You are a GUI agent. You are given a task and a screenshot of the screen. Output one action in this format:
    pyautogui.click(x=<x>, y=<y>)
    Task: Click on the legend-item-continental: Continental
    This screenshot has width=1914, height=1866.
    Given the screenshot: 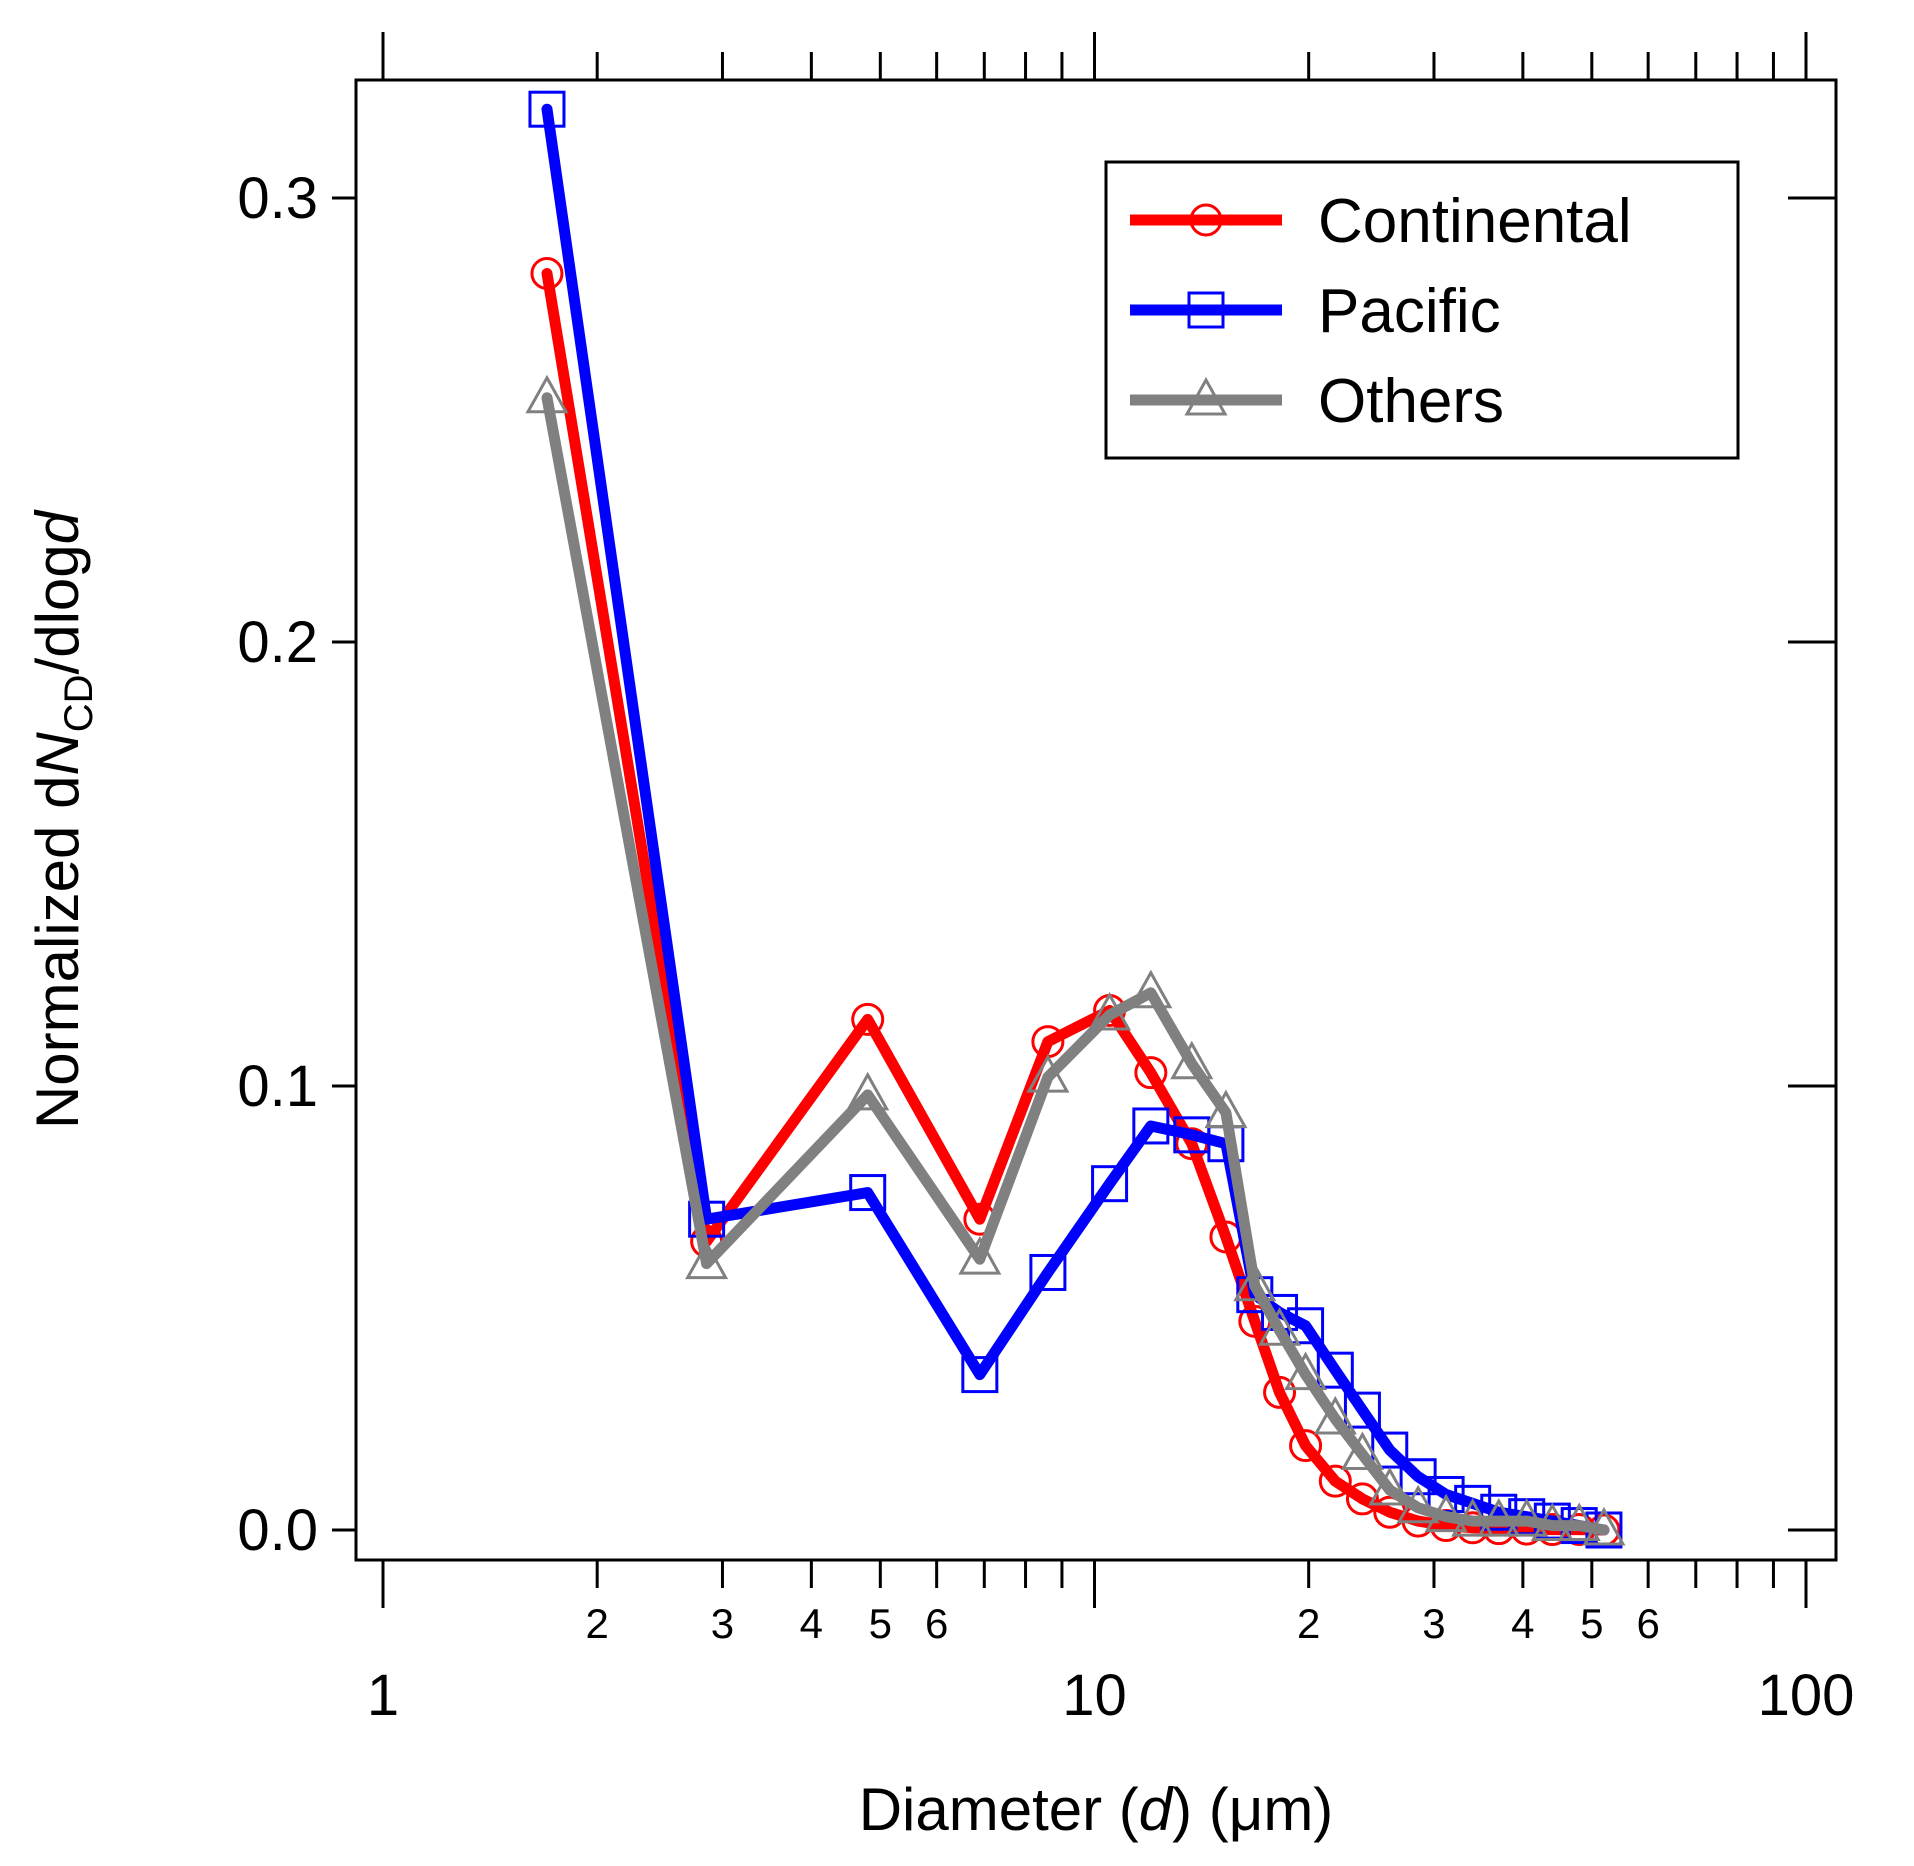 What is the action you would take?
    pyautogui.click(x=1381, y=221)
    